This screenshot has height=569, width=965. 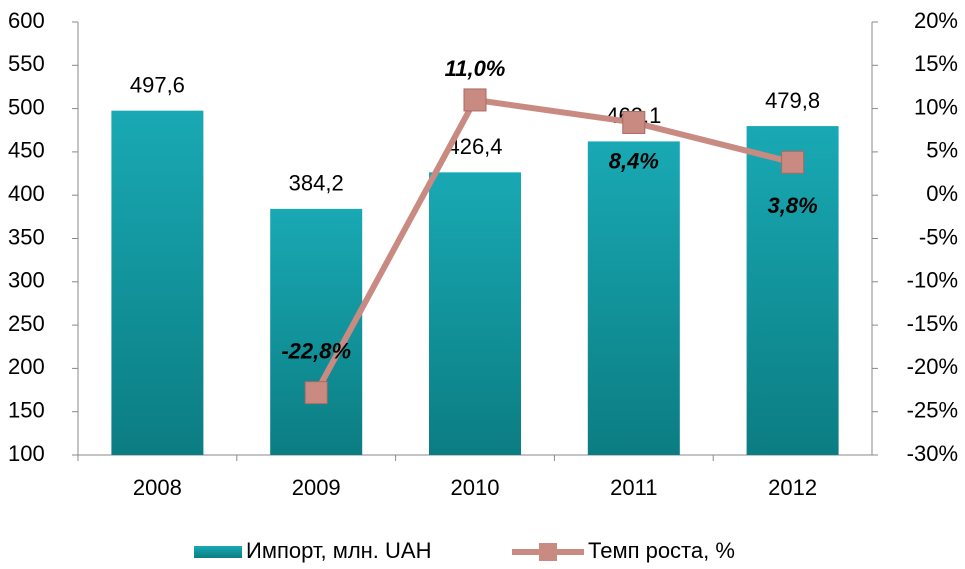 I want to click on y2-tick-label: -10%, so click(x=932, y=280).